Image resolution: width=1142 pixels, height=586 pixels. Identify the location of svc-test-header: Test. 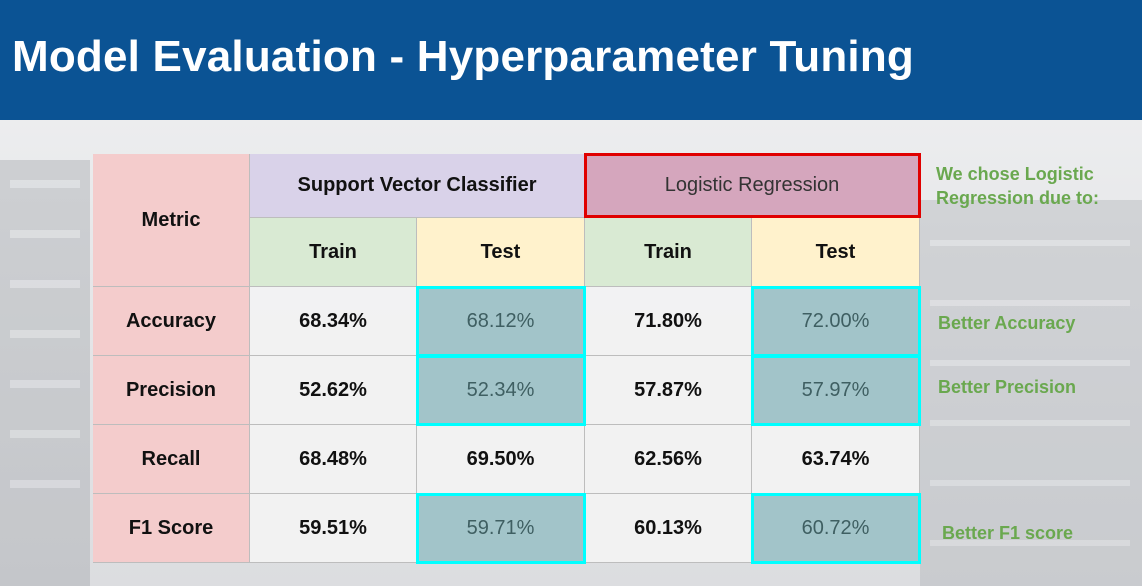
(501, 252).